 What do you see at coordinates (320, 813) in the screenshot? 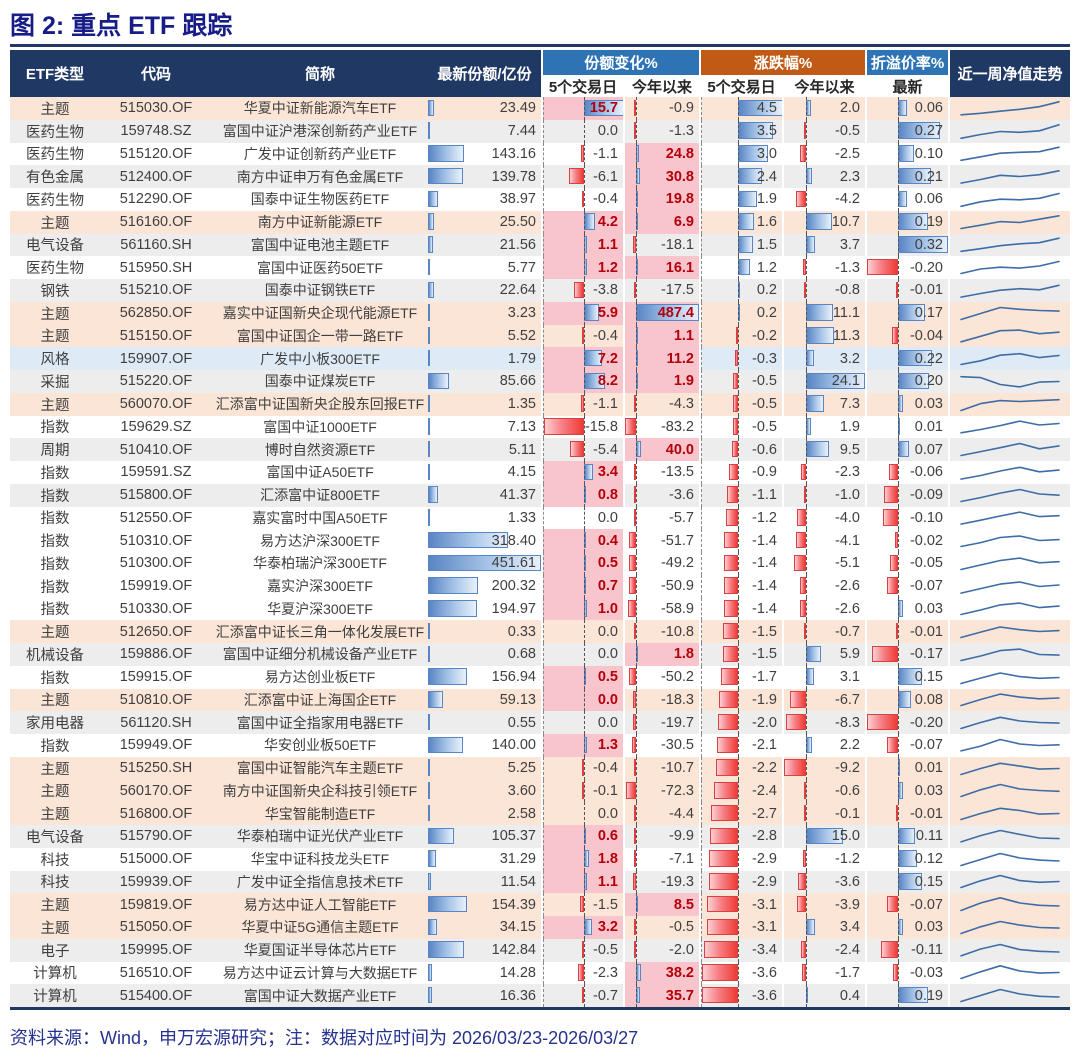
I see `etf-name-cell: 华宝智能制造ETF` at bounding box center [320, 813].